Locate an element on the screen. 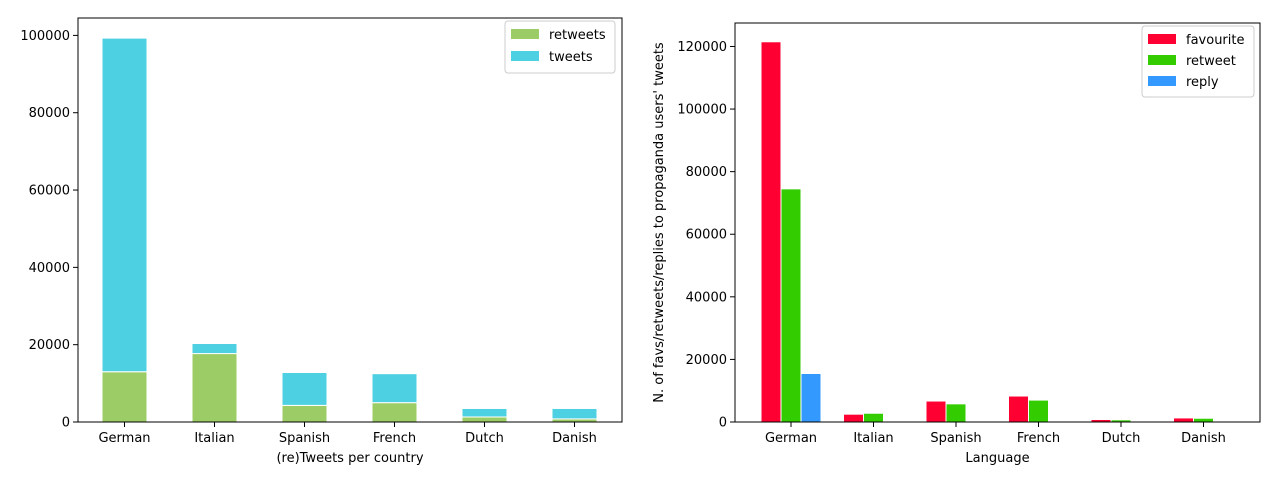 Image resolution: width=1280 pixels, height=484 pixels. bar-retweets-german is located at coordinates (124, 397).